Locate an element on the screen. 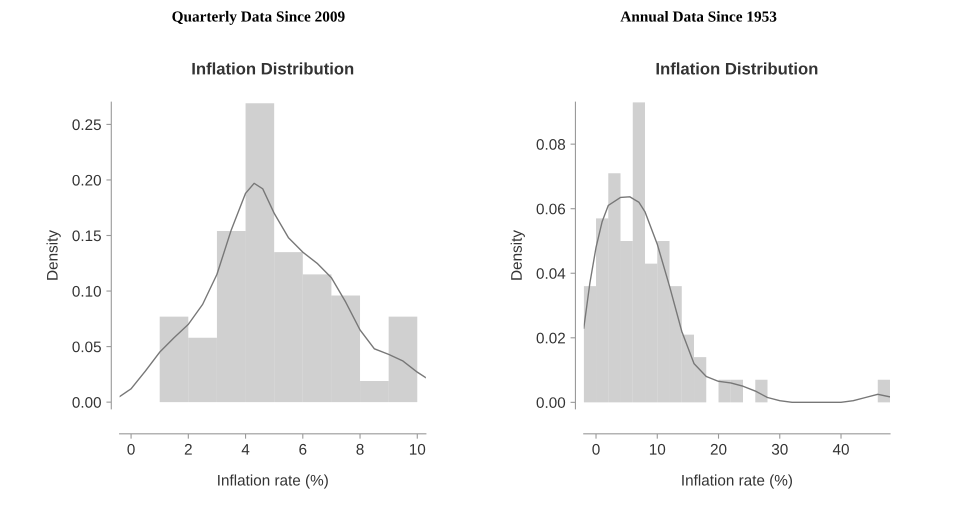 The height and width of the screenshot is (511, 957). x-tick-label: 8 is located at coordinates (360, 449).